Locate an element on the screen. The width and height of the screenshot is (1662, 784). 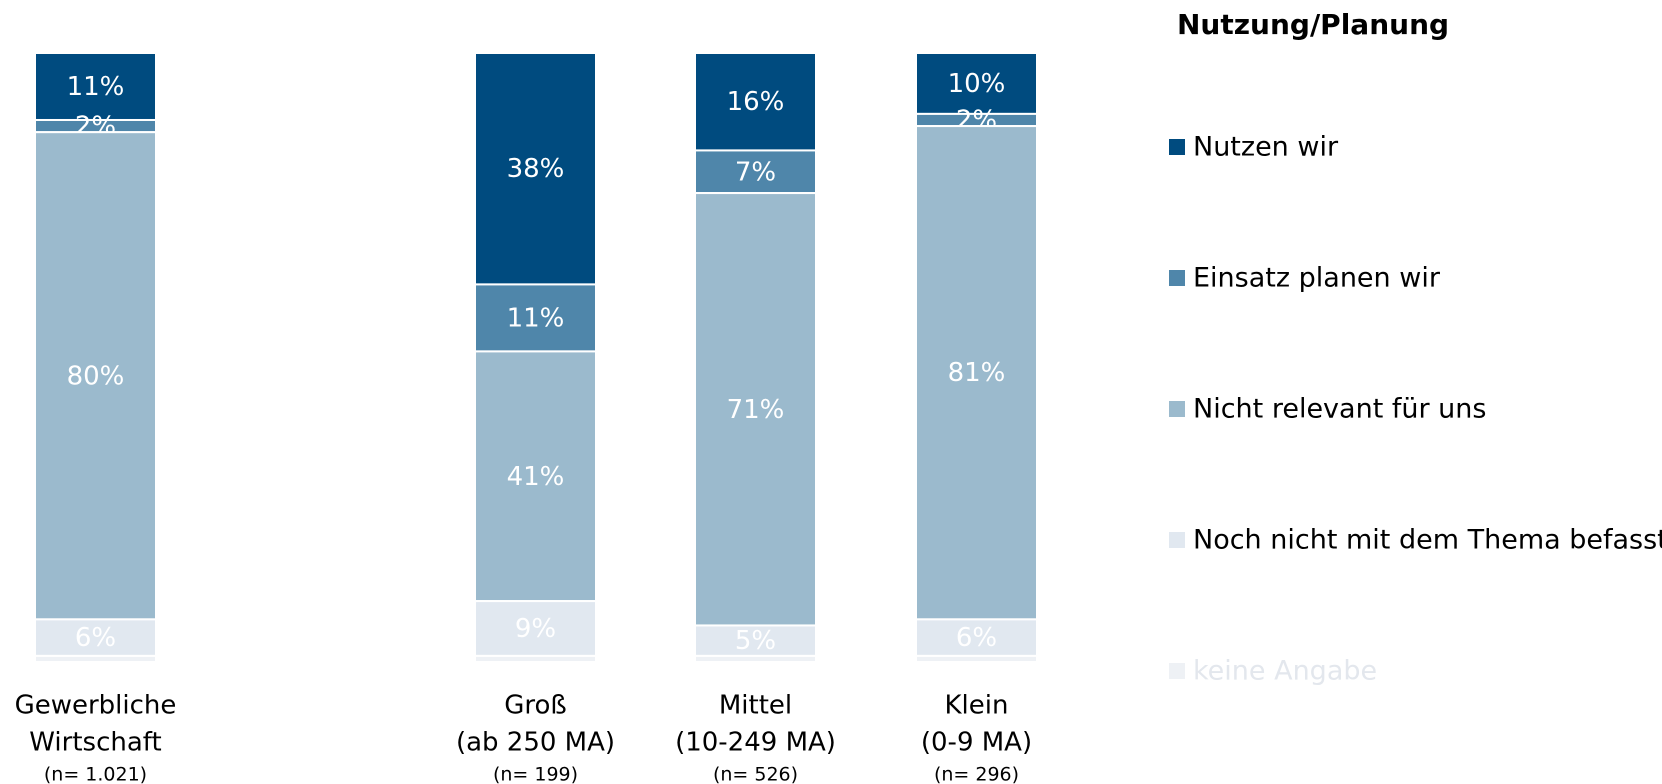
sample-size: (n= 199) is located at coordinates (535, 774).